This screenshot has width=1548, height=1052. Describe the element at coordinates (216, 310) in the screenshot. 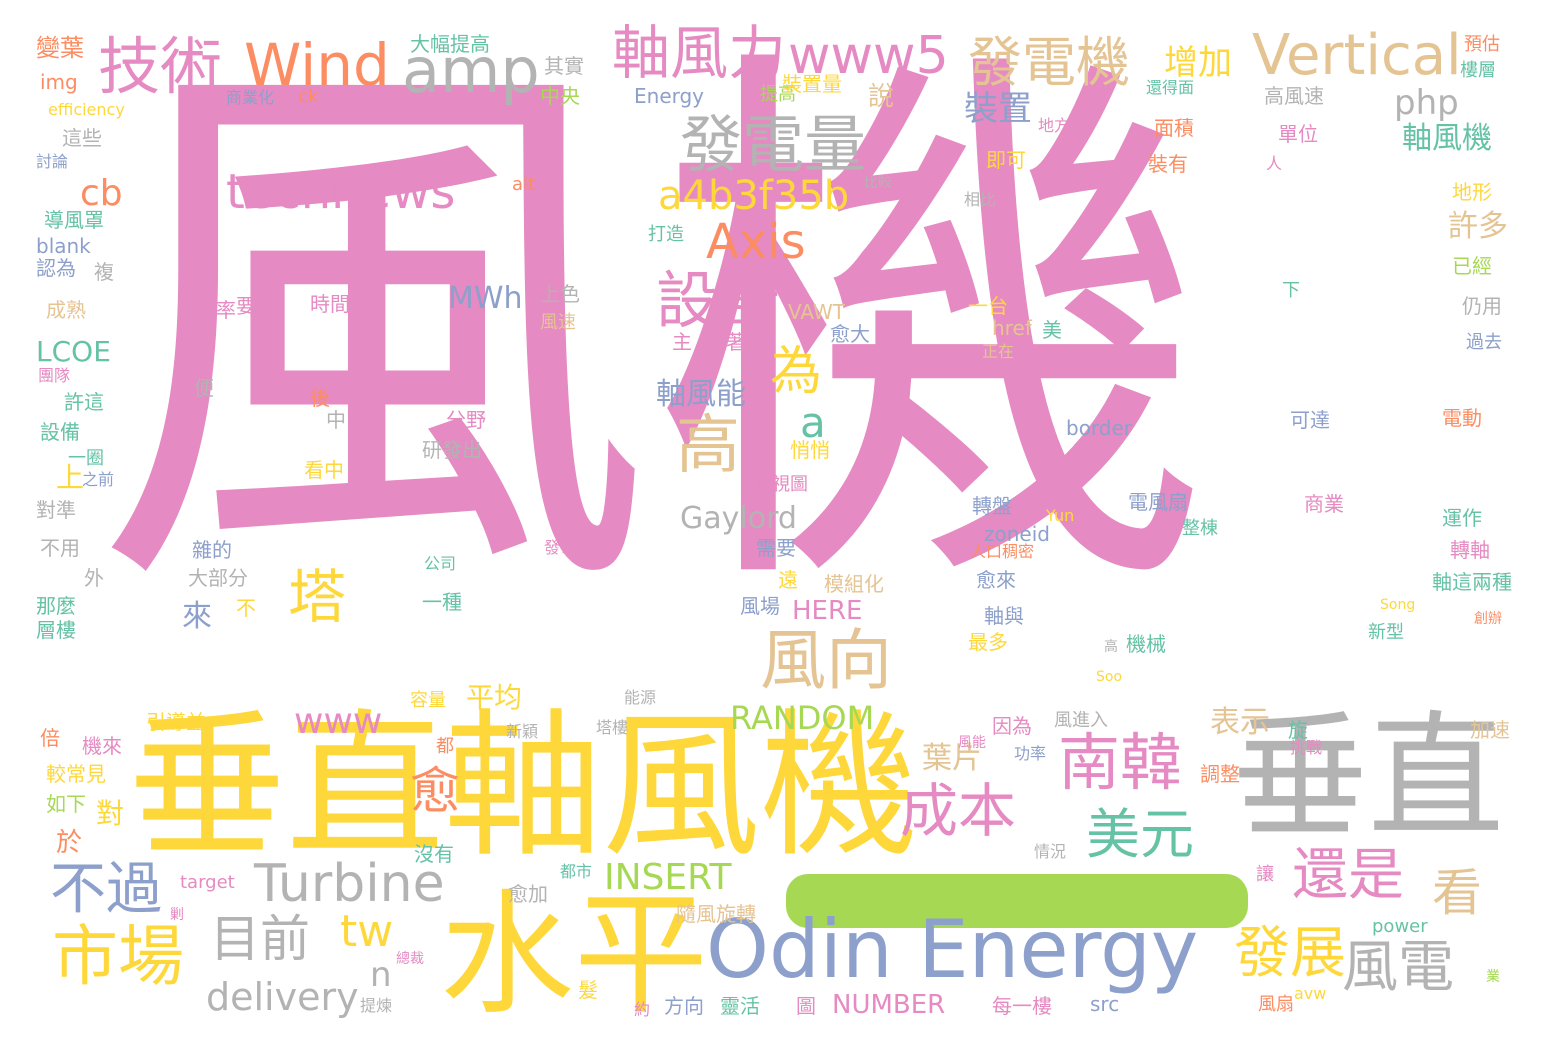

I see `word-98: 效率` at that location.